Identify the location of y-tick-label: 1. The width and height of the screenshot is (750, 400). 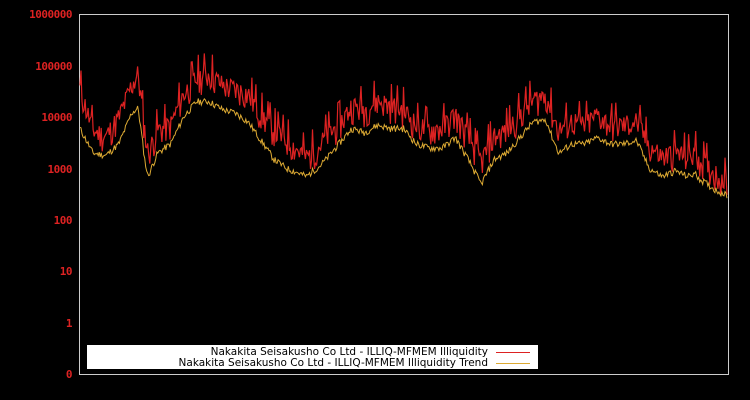
(69, 323).